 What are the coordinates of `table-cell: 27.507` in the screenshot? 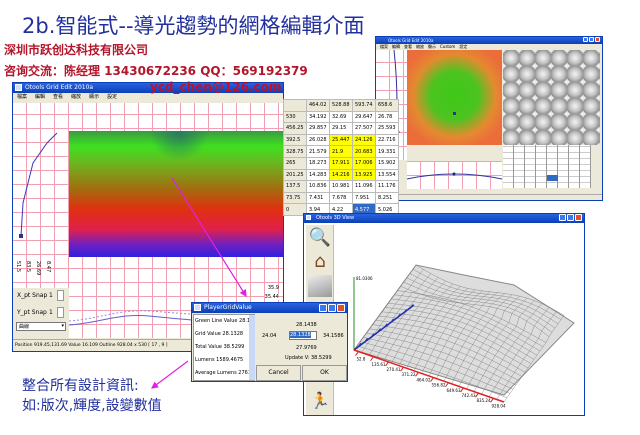 It's located at (364, 128).